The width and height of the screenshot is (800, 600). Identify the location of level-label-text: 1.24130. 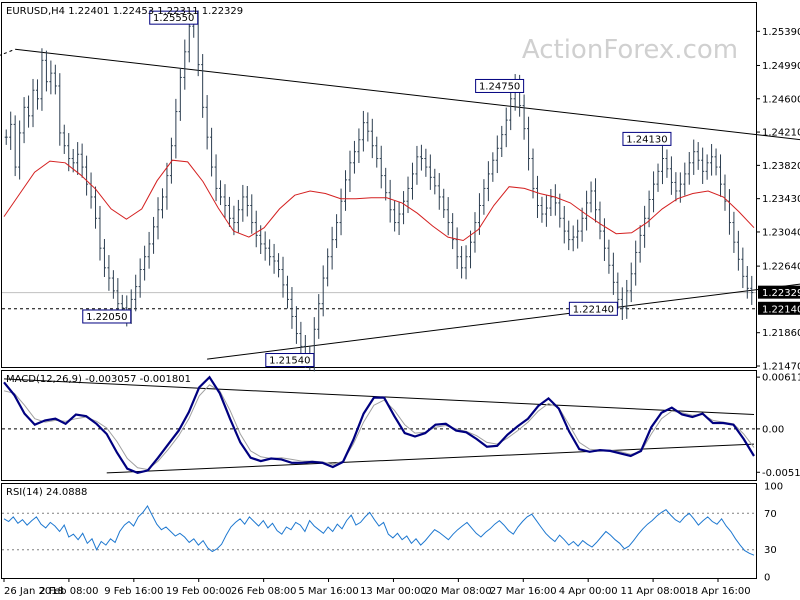
(646, 139).